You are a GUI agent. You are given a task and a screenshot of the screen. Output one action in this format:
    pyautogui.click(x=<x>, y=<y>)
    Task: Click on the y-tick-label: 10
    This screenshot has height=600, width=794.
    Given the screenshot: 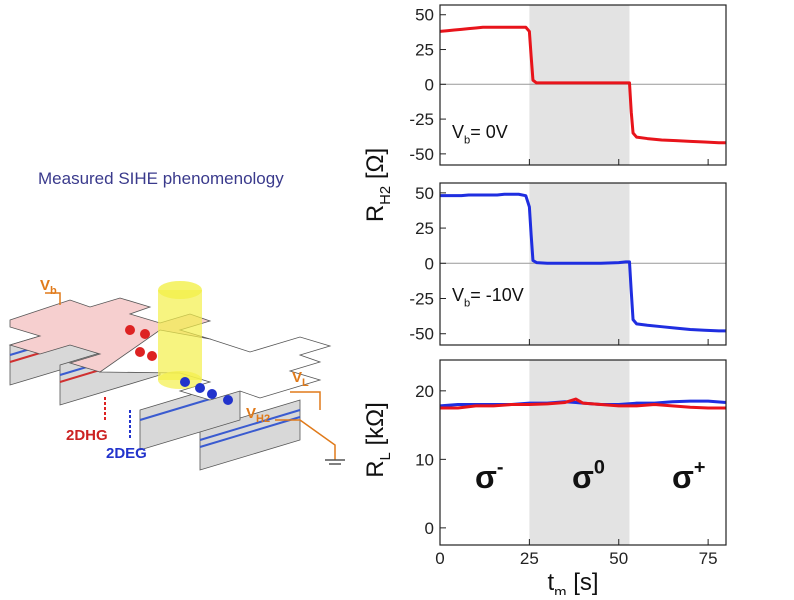 What is the action you would take?
    pyautogui.click(x=424, y=459)
    